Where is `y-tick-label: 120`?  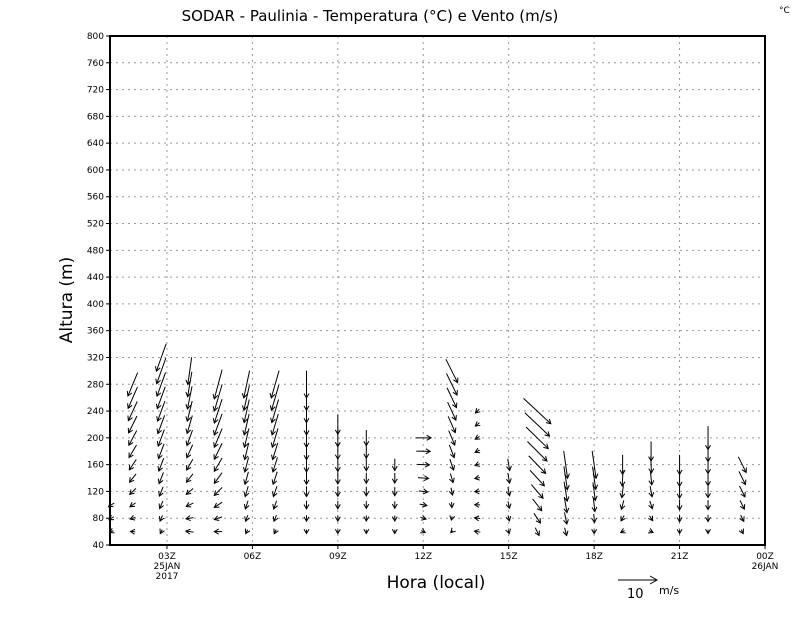
y-tick-label: 120 is located at coordinates (95, 492).